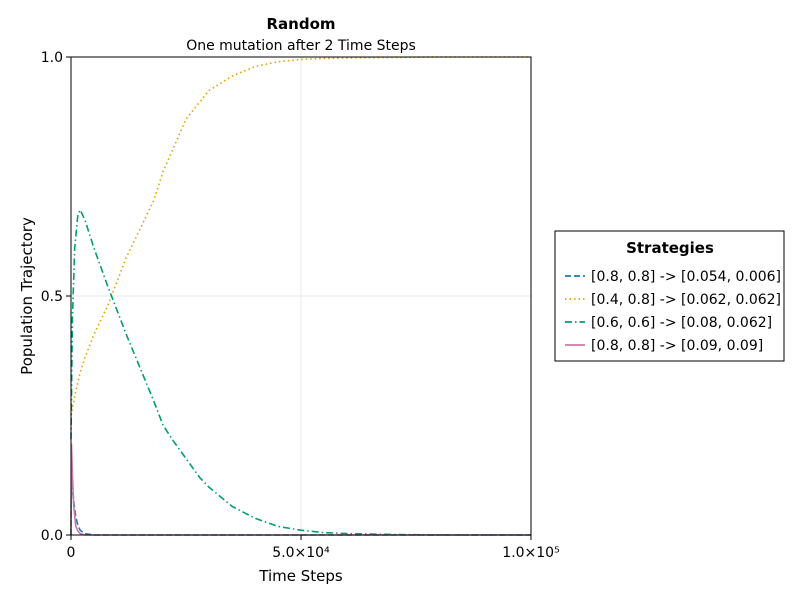 Image resolution: width=800 pixels, height=600 pixels. I want to click on legend-label-0: [0.8, 0.8] -> [0.054, 0.006], so click(686, 277).